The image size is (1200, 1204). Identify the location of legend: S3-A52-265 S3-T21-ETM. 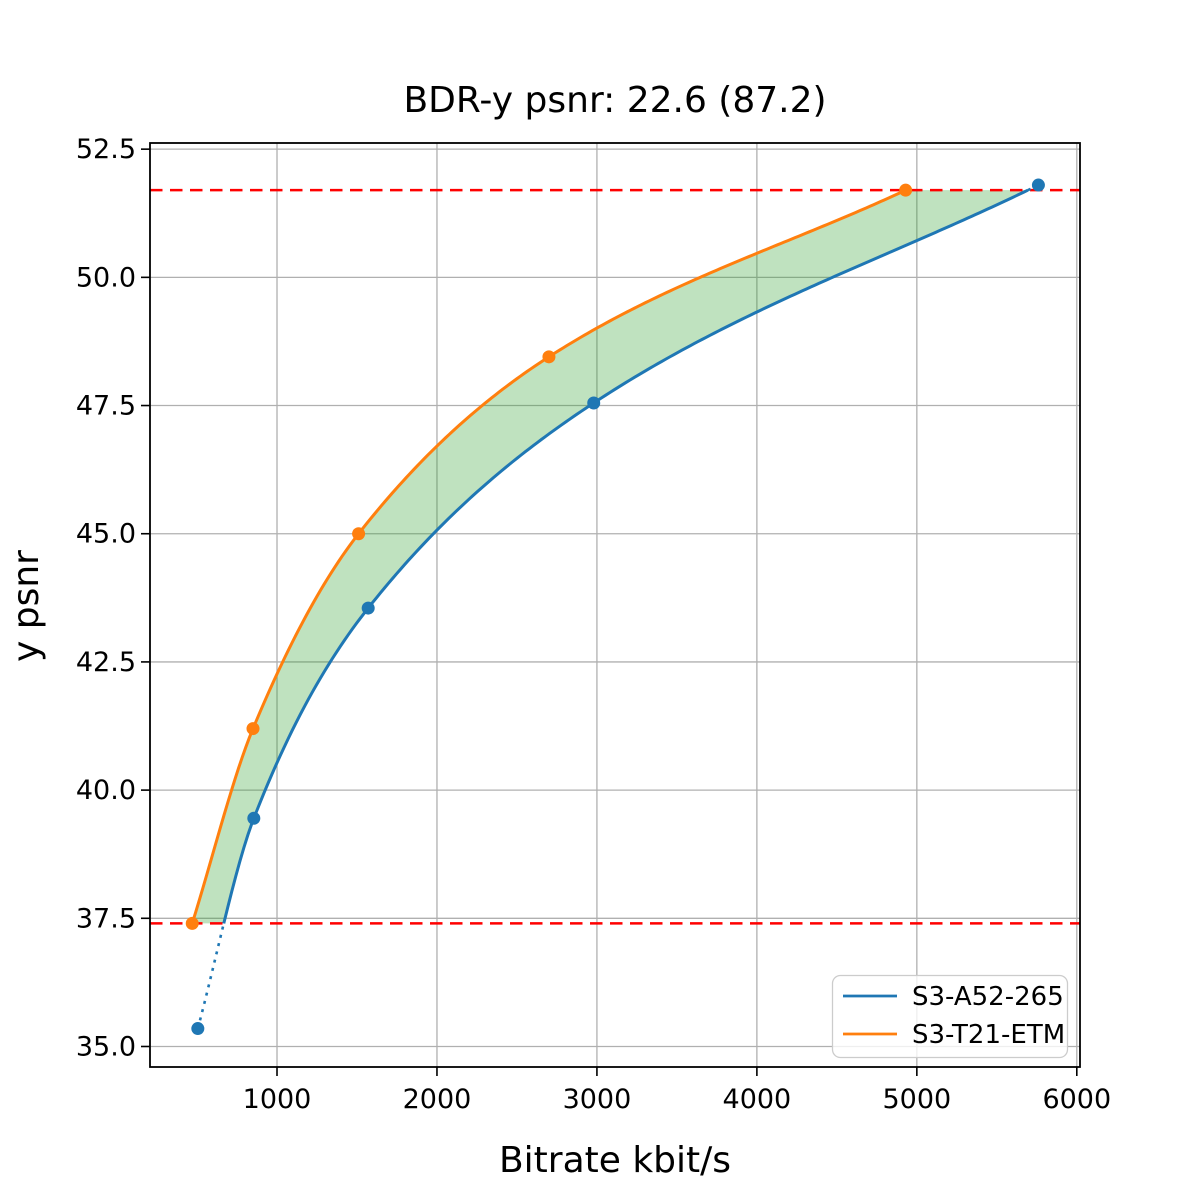
(950, 1016).